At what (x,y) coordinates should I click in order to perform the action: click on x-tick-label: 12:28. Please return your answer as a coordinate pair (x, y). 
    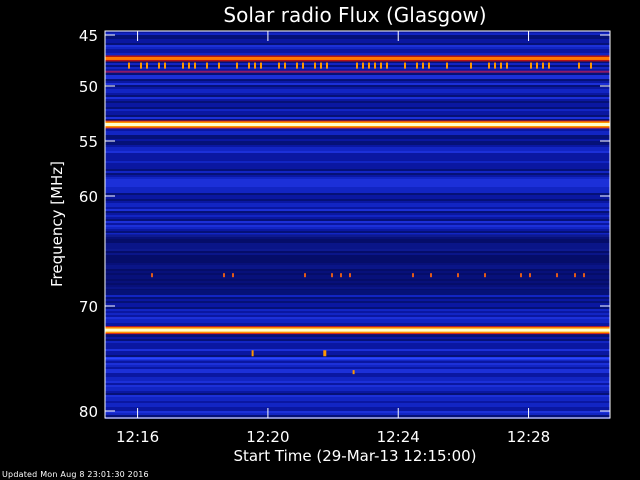
    Looking at the image, I should click on (528, 437).